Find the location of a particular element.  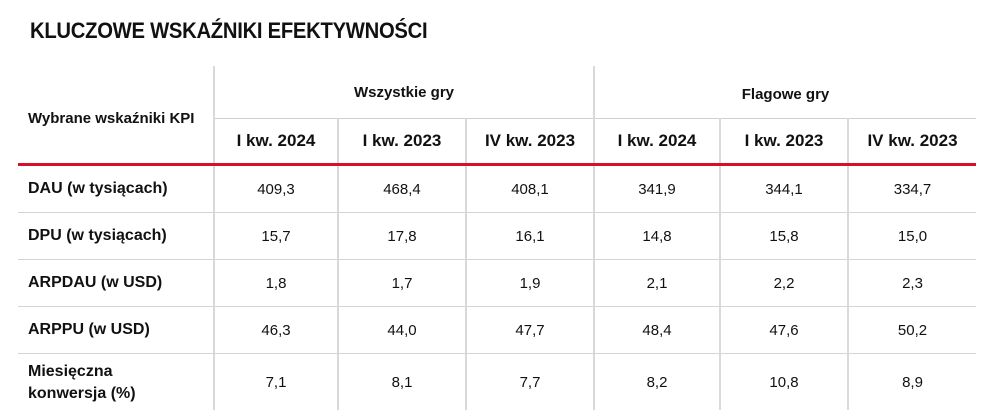

table-cell: 50,2 is located at coordinates (911, 330).